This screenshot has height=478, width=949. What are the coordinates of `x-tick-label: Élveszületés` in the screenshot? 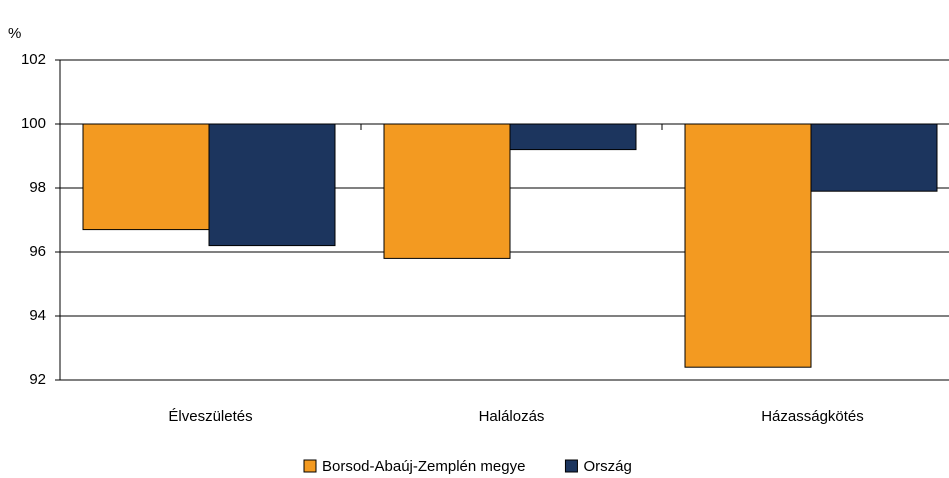 It's located at (210, 416).